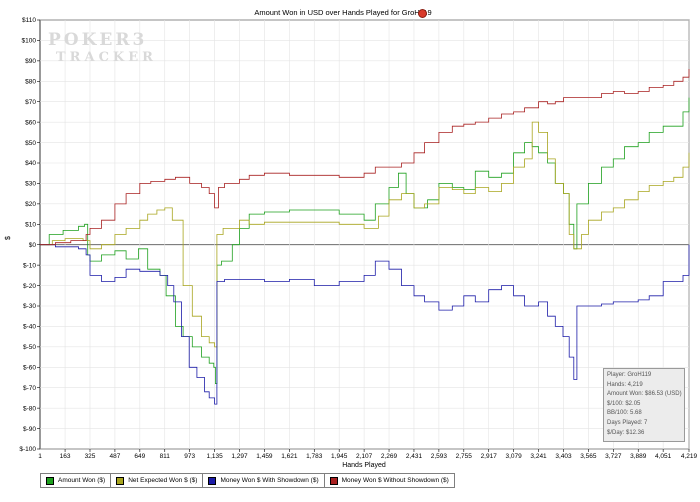 The image size is (700, 502). What do you see at coordinates (30, 61) in the screenshot?
I see `y-tick-label: $90` at bounding box center [30, 61].